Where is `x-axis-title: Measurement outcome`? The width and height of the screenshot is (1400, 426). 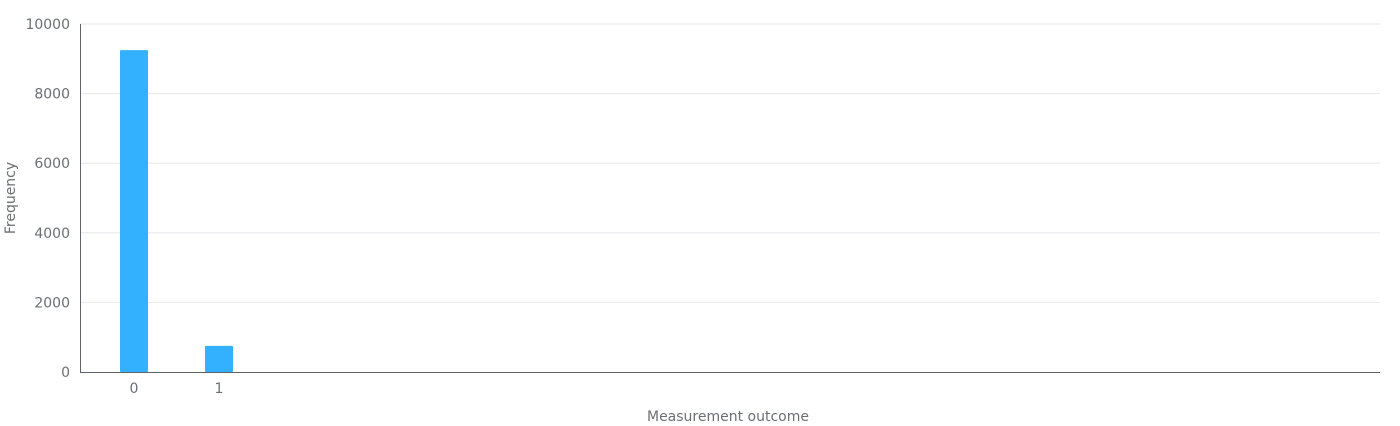 x-axis-title: Measurement outcome is located at coordinates (728, 417).